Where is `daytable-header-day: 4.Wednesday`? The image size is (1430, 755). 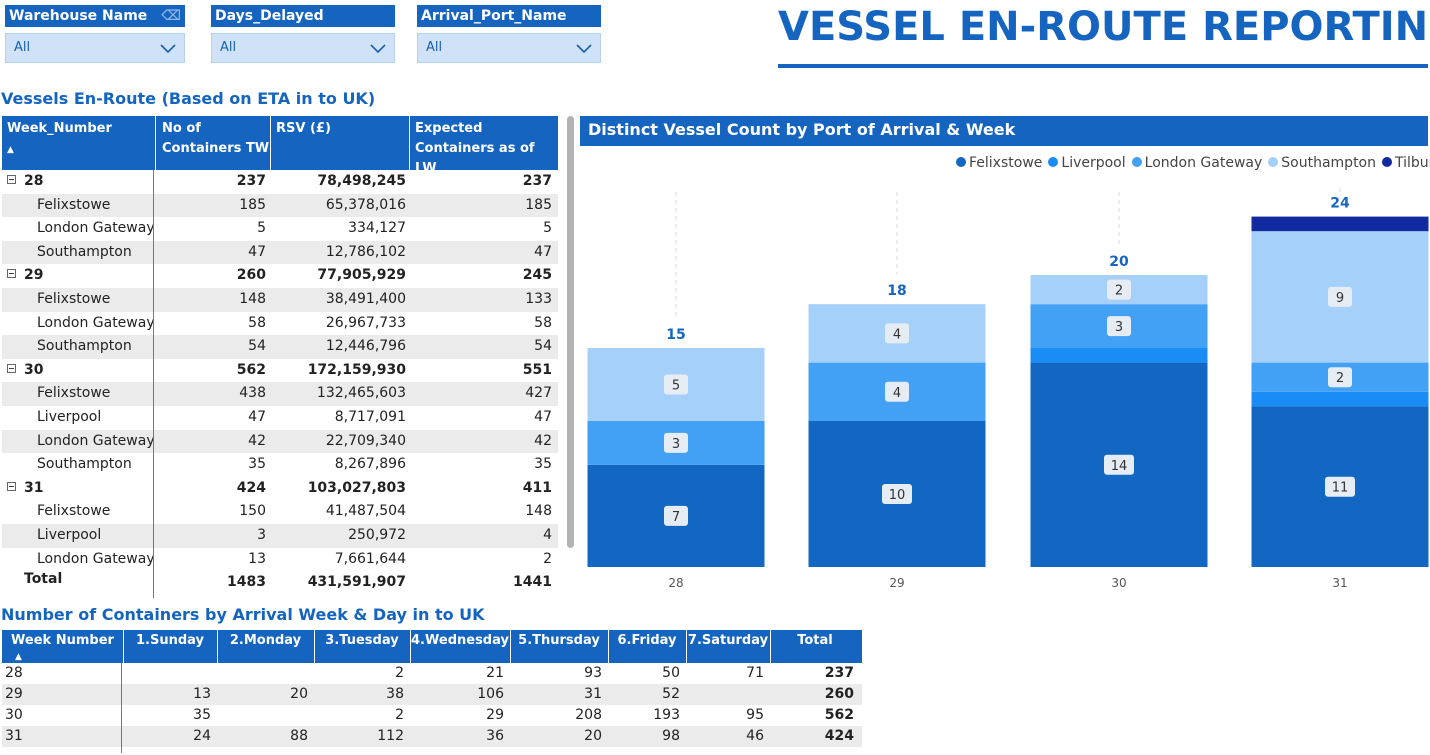
daytable-header-day: 4.Wednesday is located at coordinates (460, 640).